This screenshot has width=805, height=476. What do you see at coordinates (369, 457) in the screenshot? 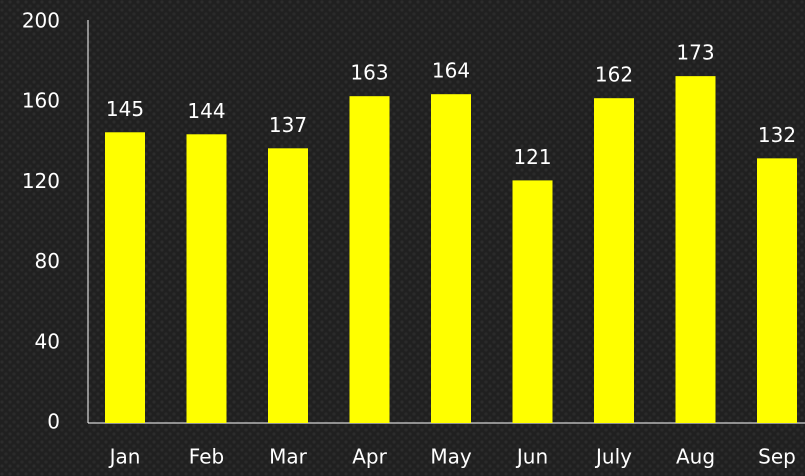
I see `x-tick-label: Apr` at bounding box center [369, 457].